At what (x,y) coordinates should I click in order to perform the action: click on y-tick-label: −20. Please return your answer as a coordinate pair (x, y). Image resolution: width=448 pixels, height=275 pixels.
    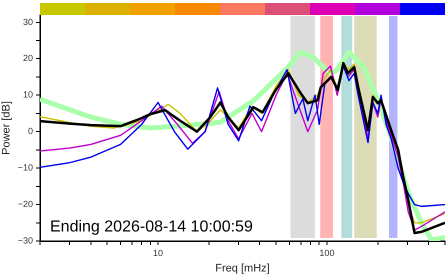
    Looking at the image, I should click on (25, 204).